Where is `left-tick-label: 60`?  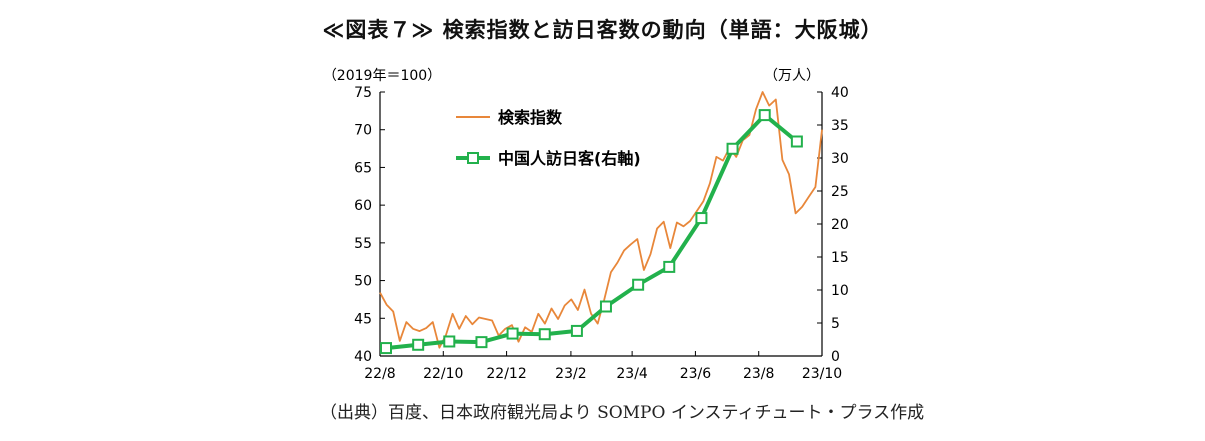
left-tick-label: 60 is located at coordinates (363, 206).